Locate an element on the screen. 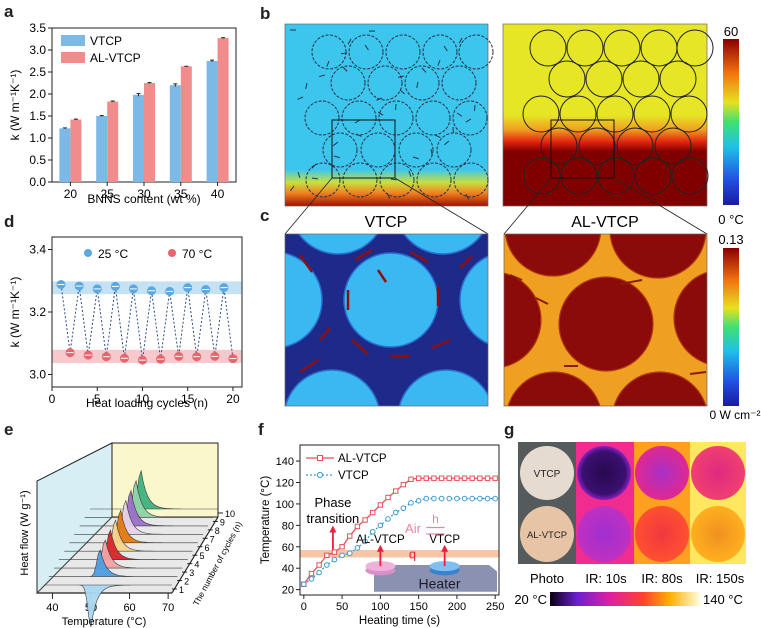 This screenshot has width=761, height=628. phase-label-1: Phase is located at coordinates (332, 502).